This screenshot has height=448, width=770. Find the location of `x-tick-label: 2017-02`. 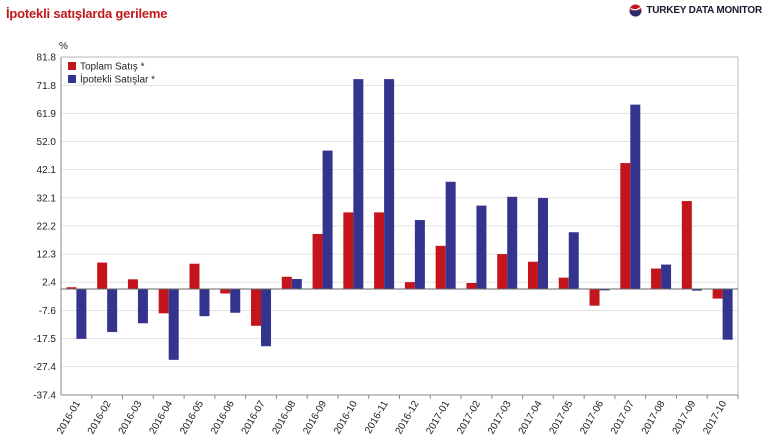

x-tick-label: 2017-02 is located at coordinates (469, 418).